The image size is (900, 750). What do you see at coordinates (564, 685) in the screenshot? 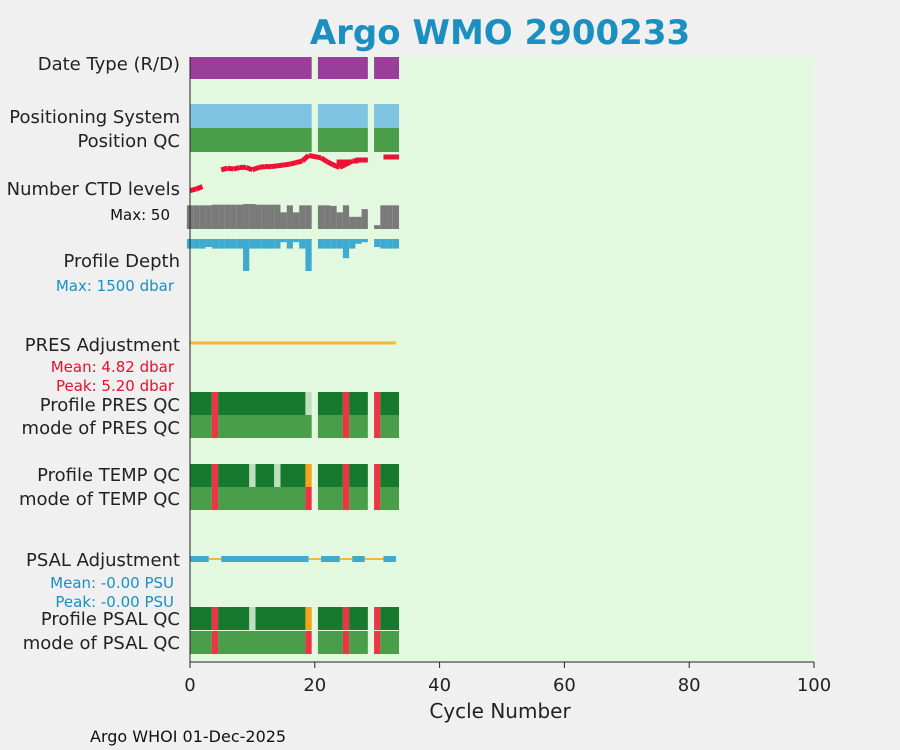
I see `x-tick-label: 60` at bounding box center [564, 685].